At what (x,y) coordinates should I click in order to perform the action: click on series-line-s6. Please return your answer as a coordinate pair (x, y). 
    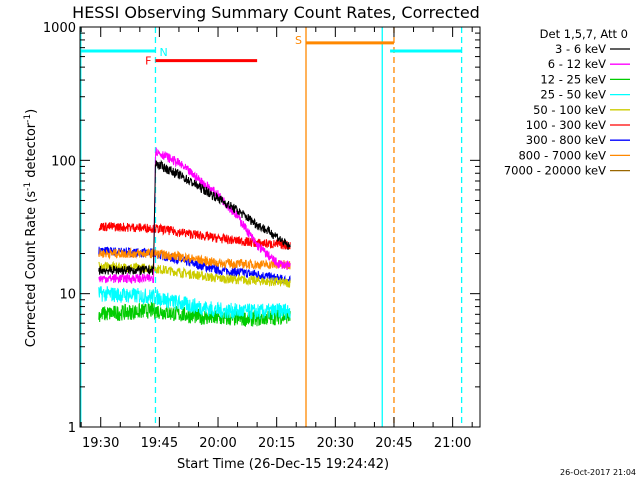
    Looking at the image, I should click on (194, 235).